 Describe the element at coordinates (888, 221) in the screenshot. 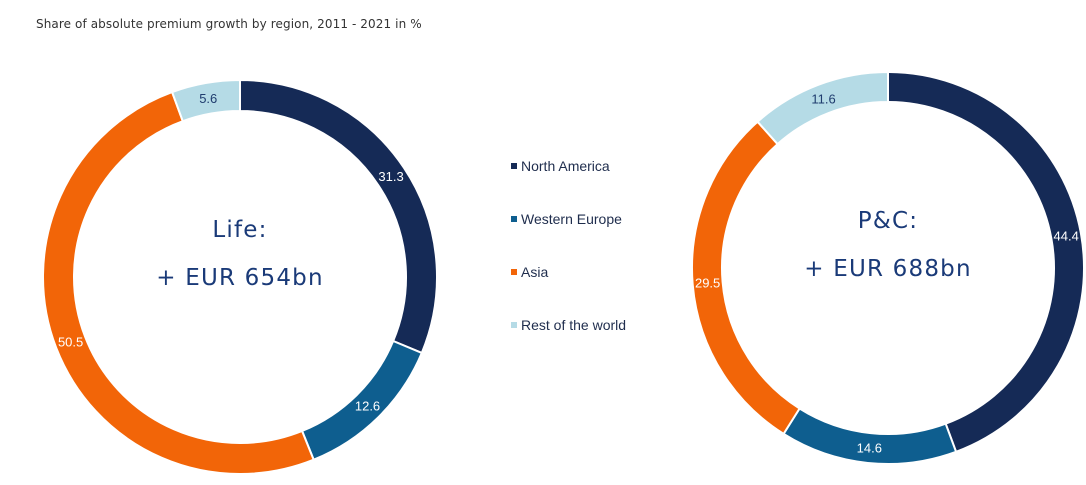

I see `pc-center-label-line1: P&C:` at that location.